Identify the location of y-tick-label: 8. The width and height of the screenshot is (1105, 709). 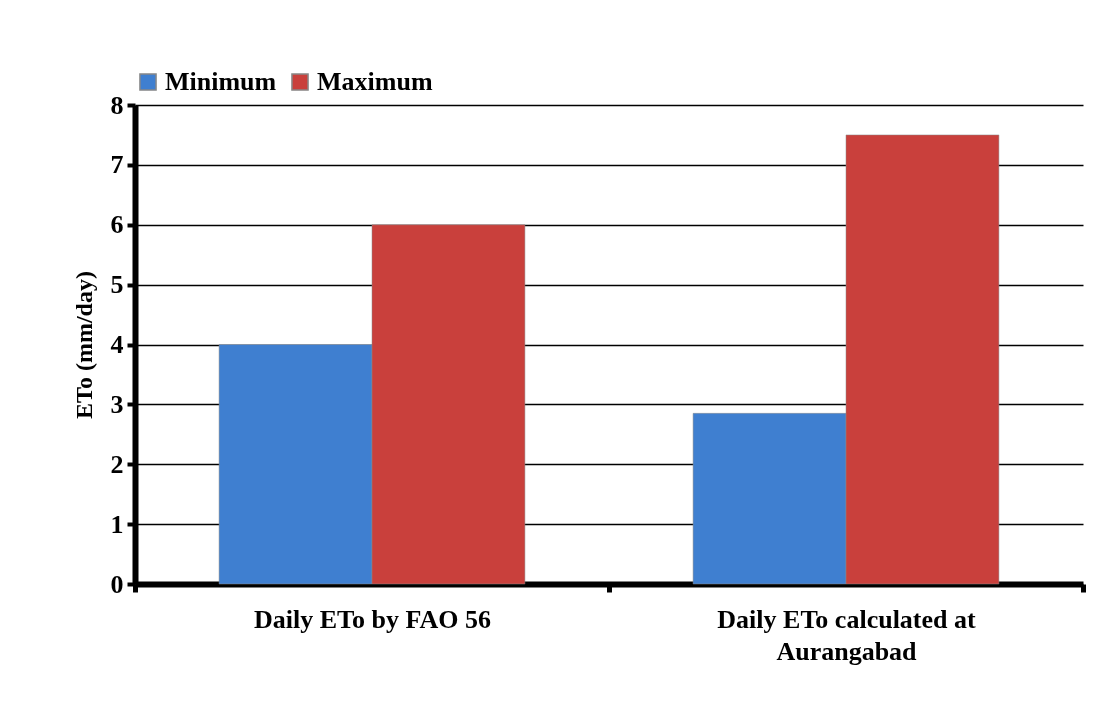
(117, 105).